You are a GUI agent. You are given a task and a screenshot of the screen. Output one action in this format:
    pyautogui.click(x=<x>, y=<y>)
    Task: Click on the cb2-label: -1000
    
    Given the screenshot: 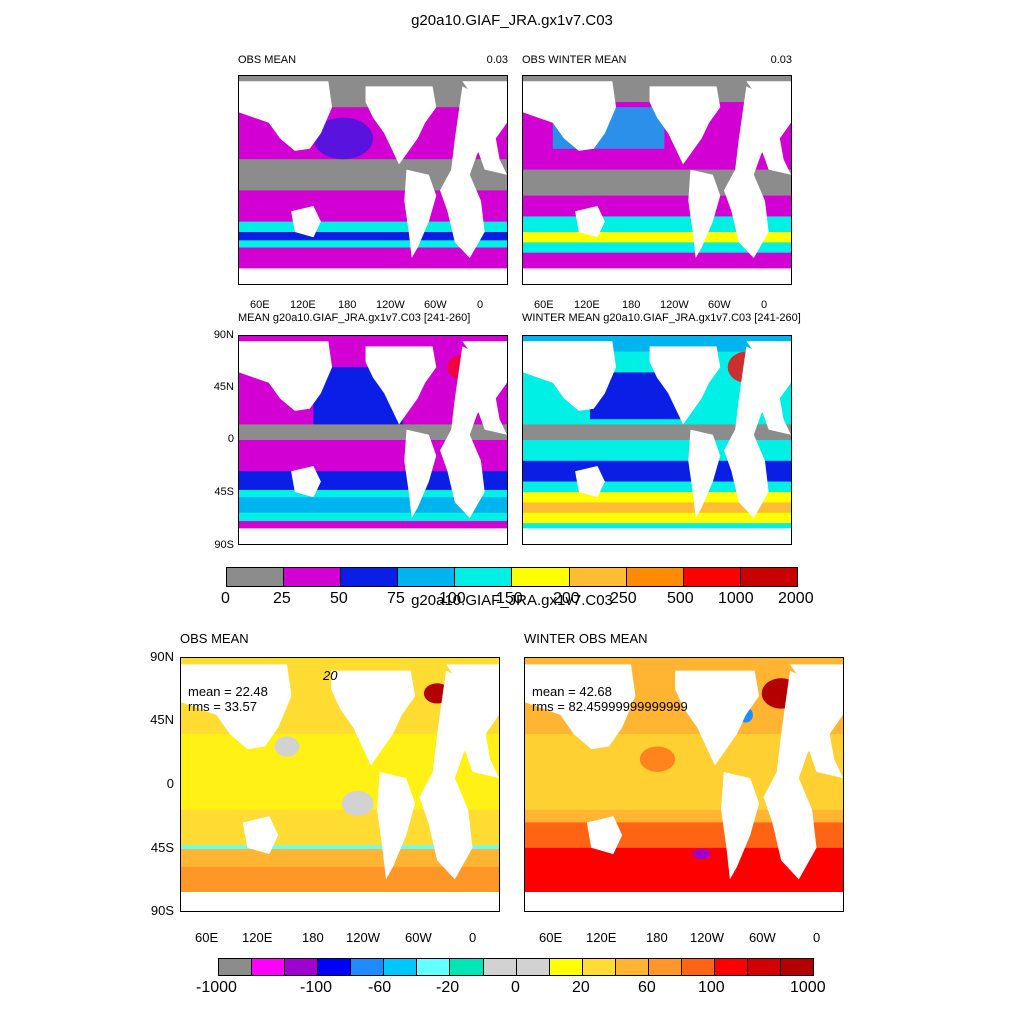 What is the action you would take?
    pyautogui.click(x=216, y=987)
    